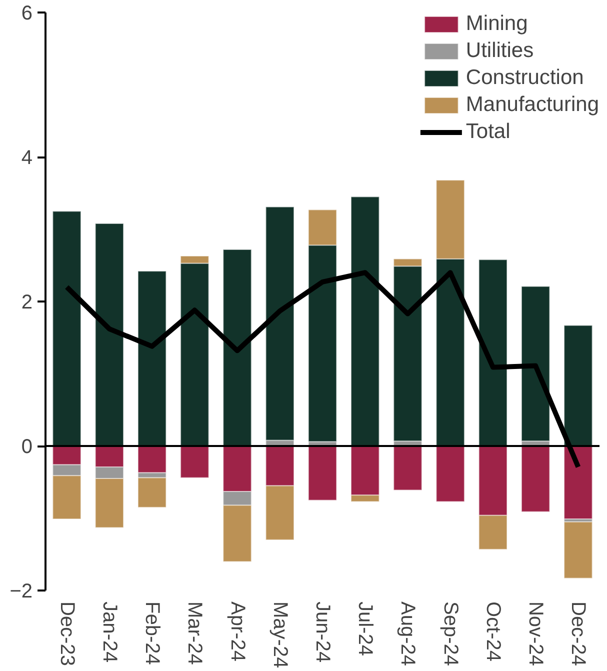  What do you see at coordinates (500, 51) in the screenshot?
I see `legend-label: Utilities` at bounding box center [500, 51].